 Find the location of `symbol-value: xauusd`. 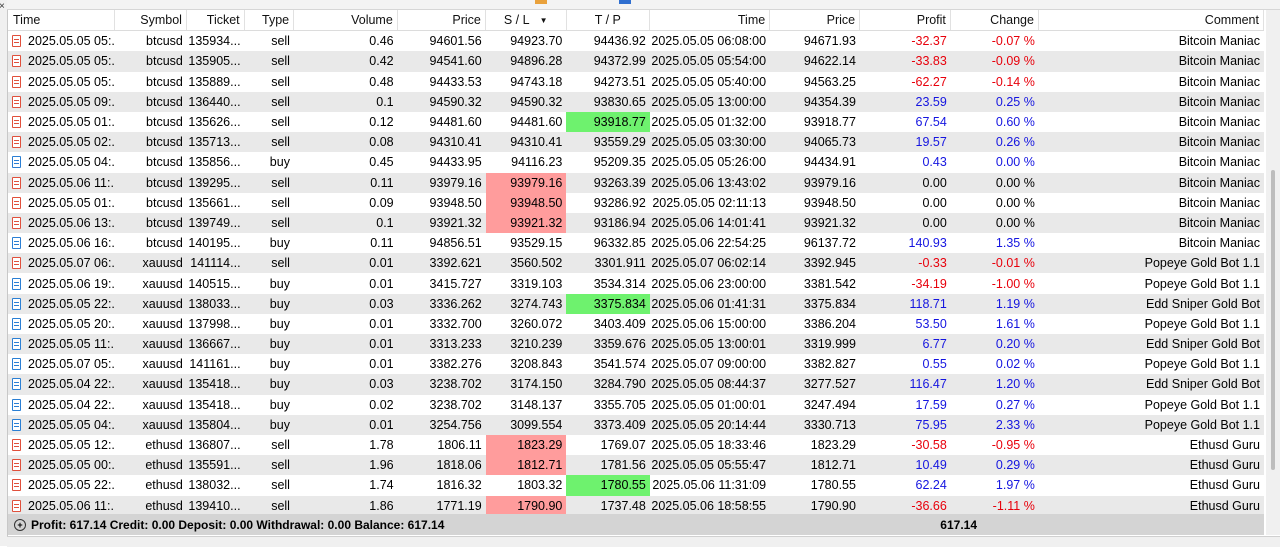

symbol-value: xauusd is located at coordinates (162, 404).